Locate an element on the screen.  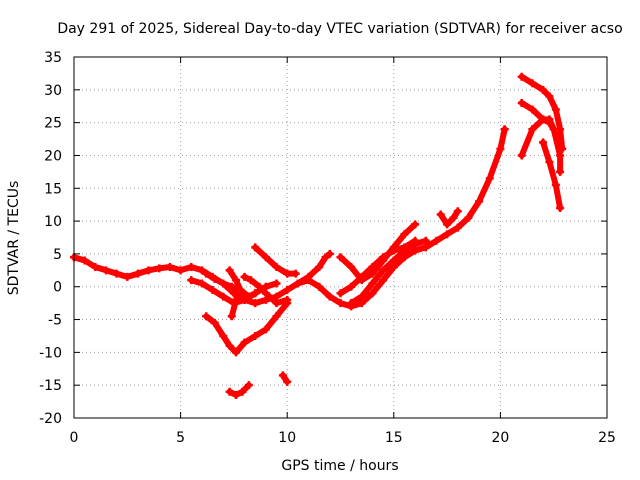
y-tick-label: -10 is located at coordinates (50, 353).